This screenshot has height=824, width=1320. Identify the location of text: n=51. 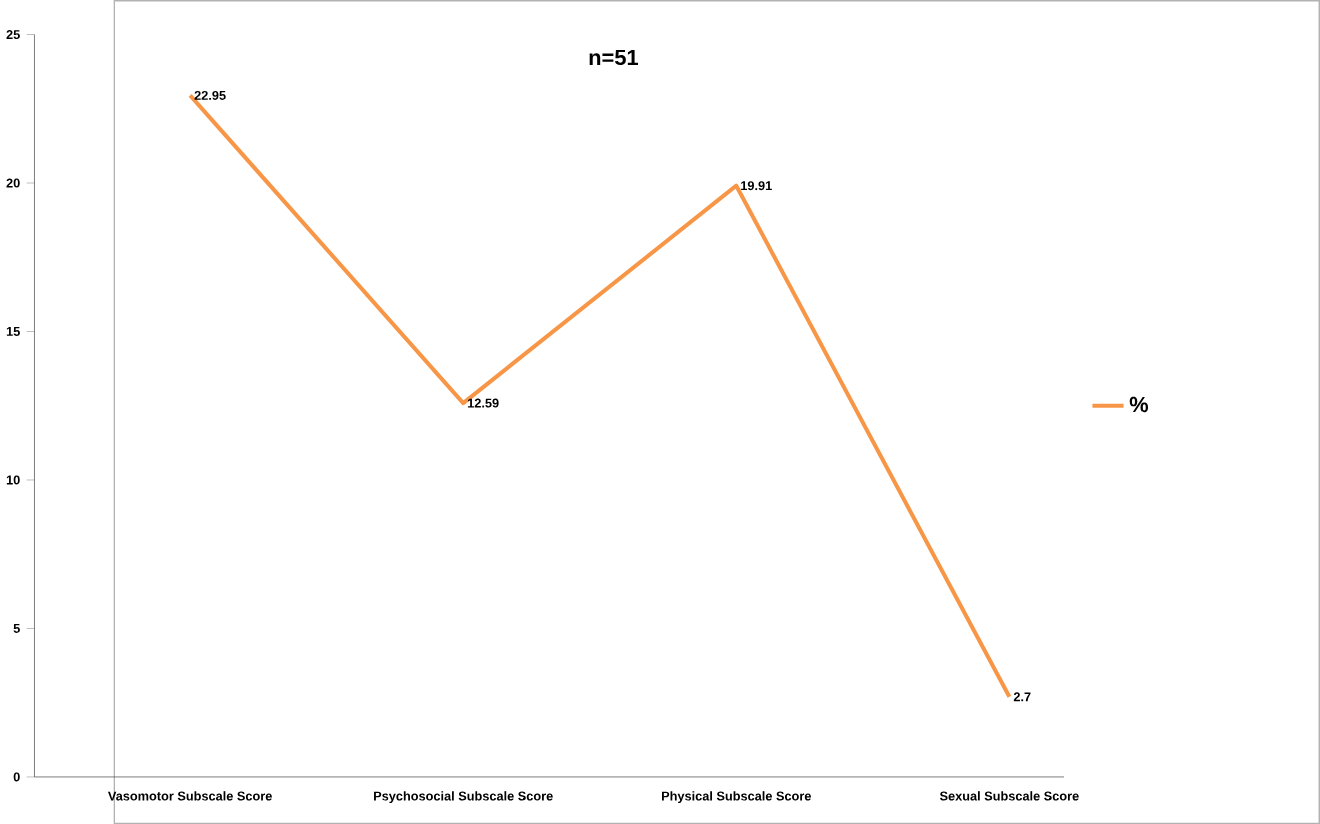
(613, 57).